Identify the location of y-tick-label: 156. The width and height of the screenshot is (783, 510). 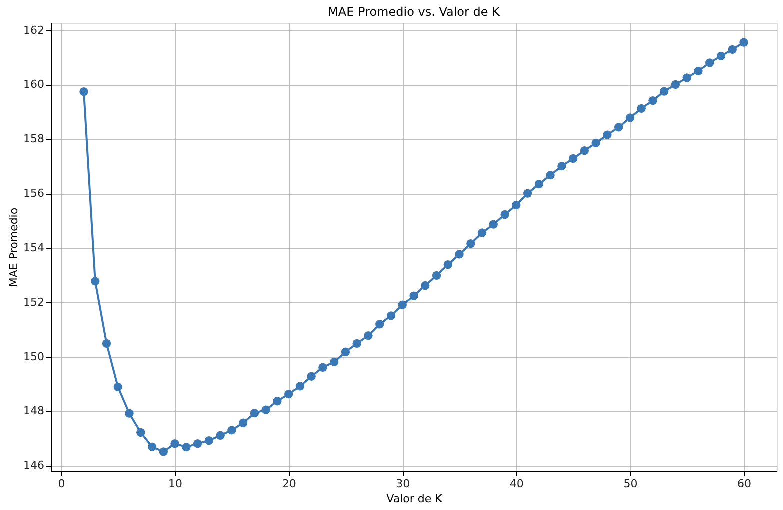
(34, 193).